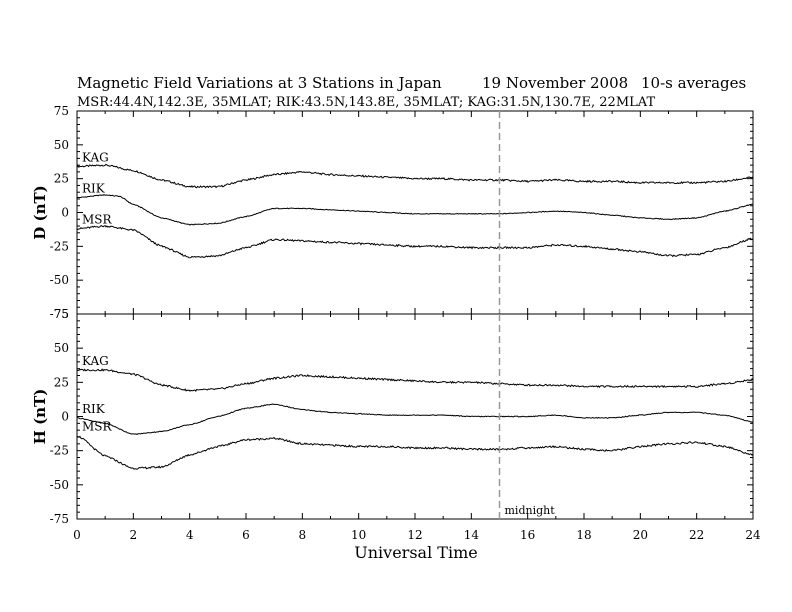  I want to click on x-tick-label: 2, so click(134, 535).